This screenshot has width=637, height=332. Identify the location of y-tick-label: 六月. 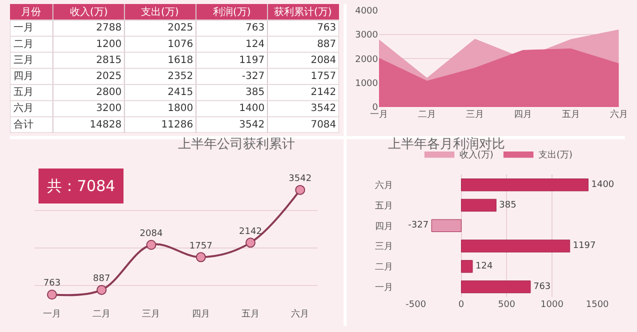
(383, 186).